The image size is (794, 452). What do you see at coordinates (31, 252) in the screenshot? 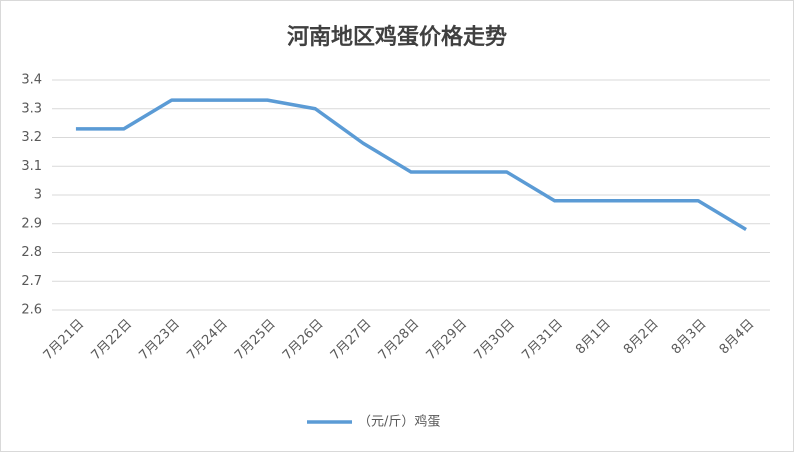
I see `y-tick-label: 2.8` at bounding box center [31, 252].